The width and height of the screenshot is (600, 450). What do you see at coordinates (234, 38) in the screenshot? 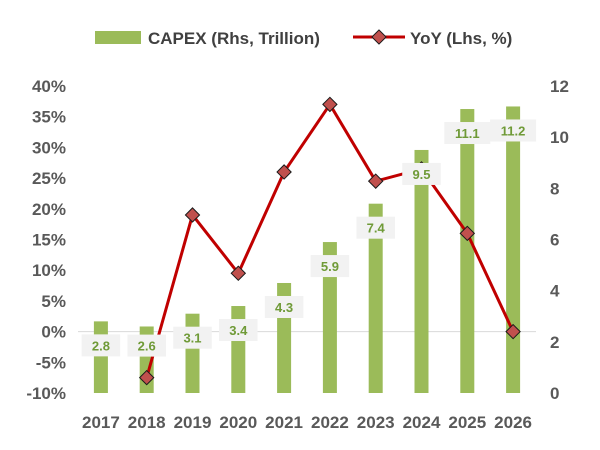
I see `legend-label-capex: CAPEX (Rhs, Trillion)` at bounding box center [234, 38].